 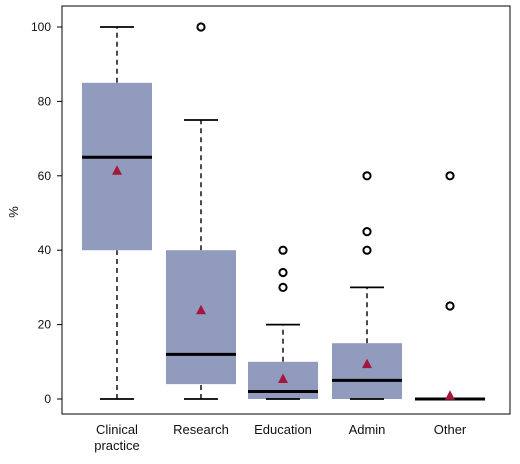 What do you see at coordinates (450, 429) in the screenshot?
I see `x-tick-label: Other` at bounding box center [450, 429].